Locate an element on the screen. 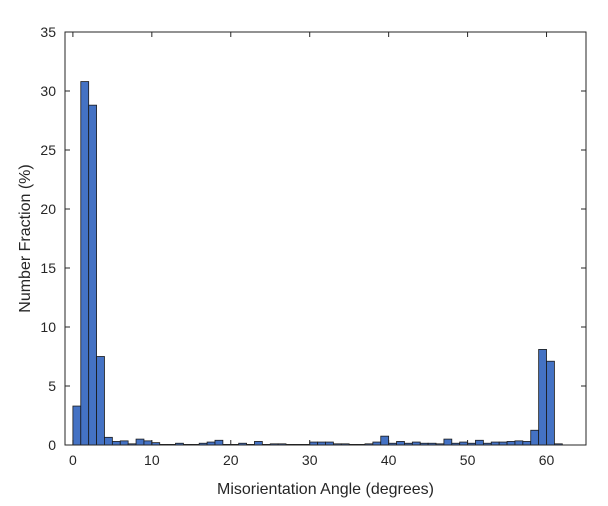  y-tick-label: 35 is located at coordinates (48, 32).